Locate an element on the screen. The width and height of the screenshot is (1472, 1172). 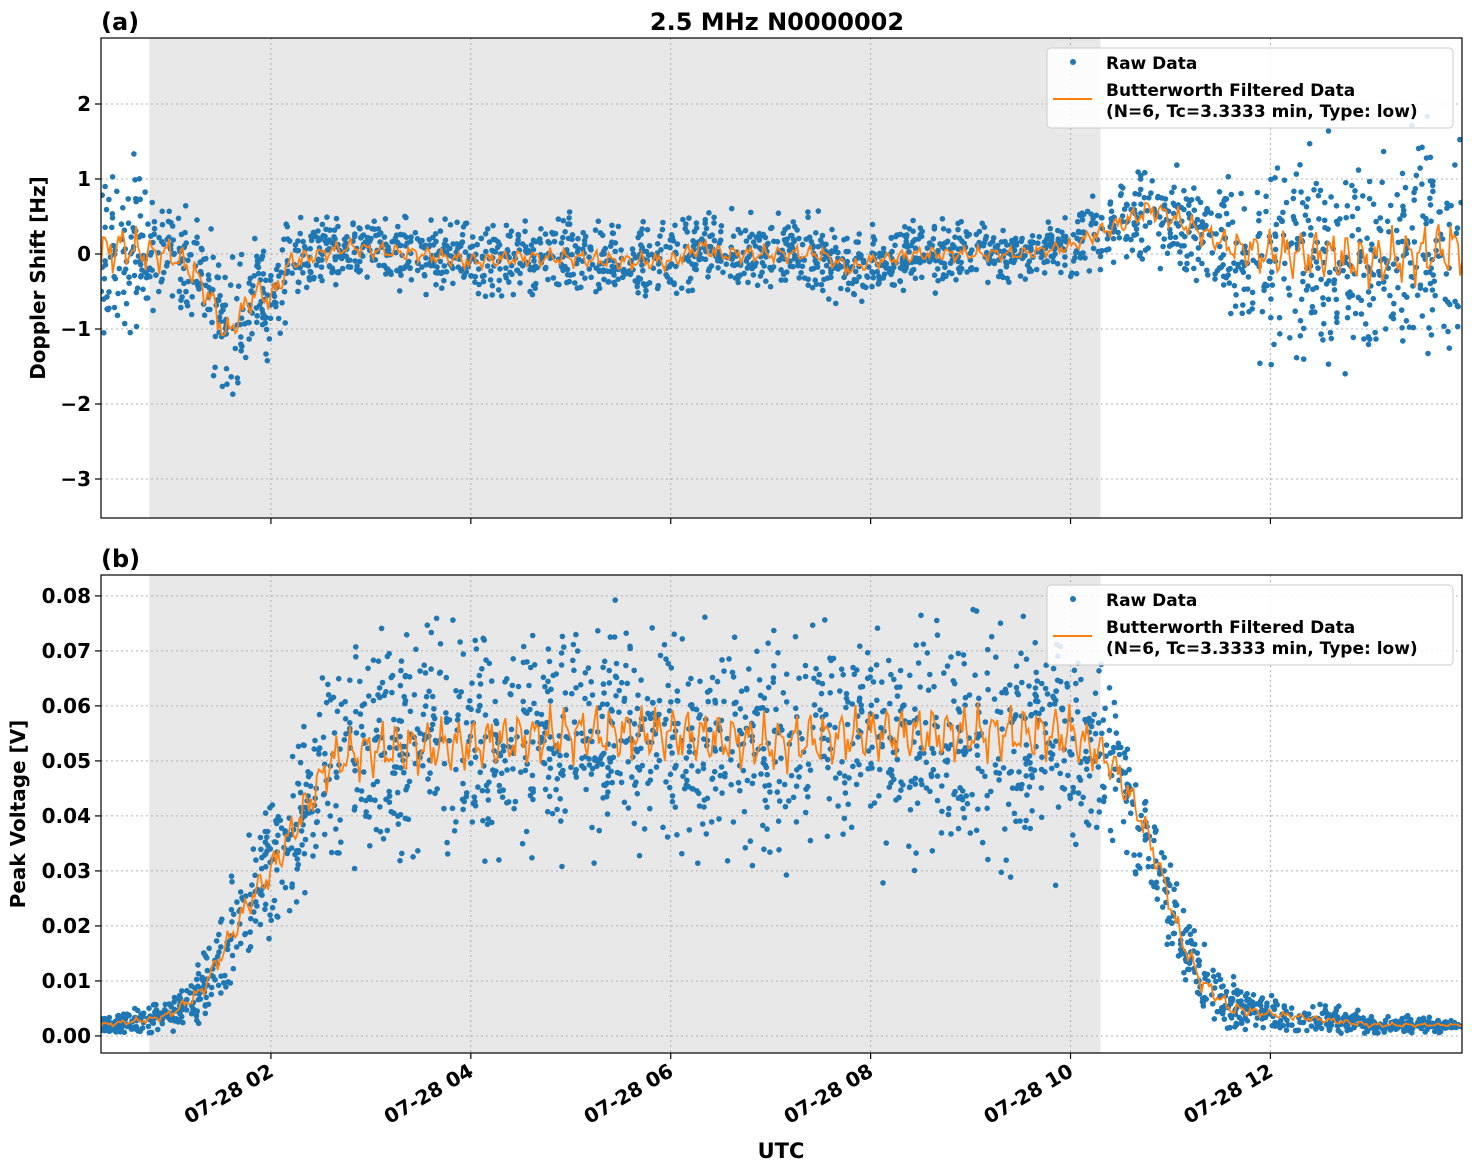
chart-title: 2.5 MHz N0000002 is located at coordinates (777, 22).